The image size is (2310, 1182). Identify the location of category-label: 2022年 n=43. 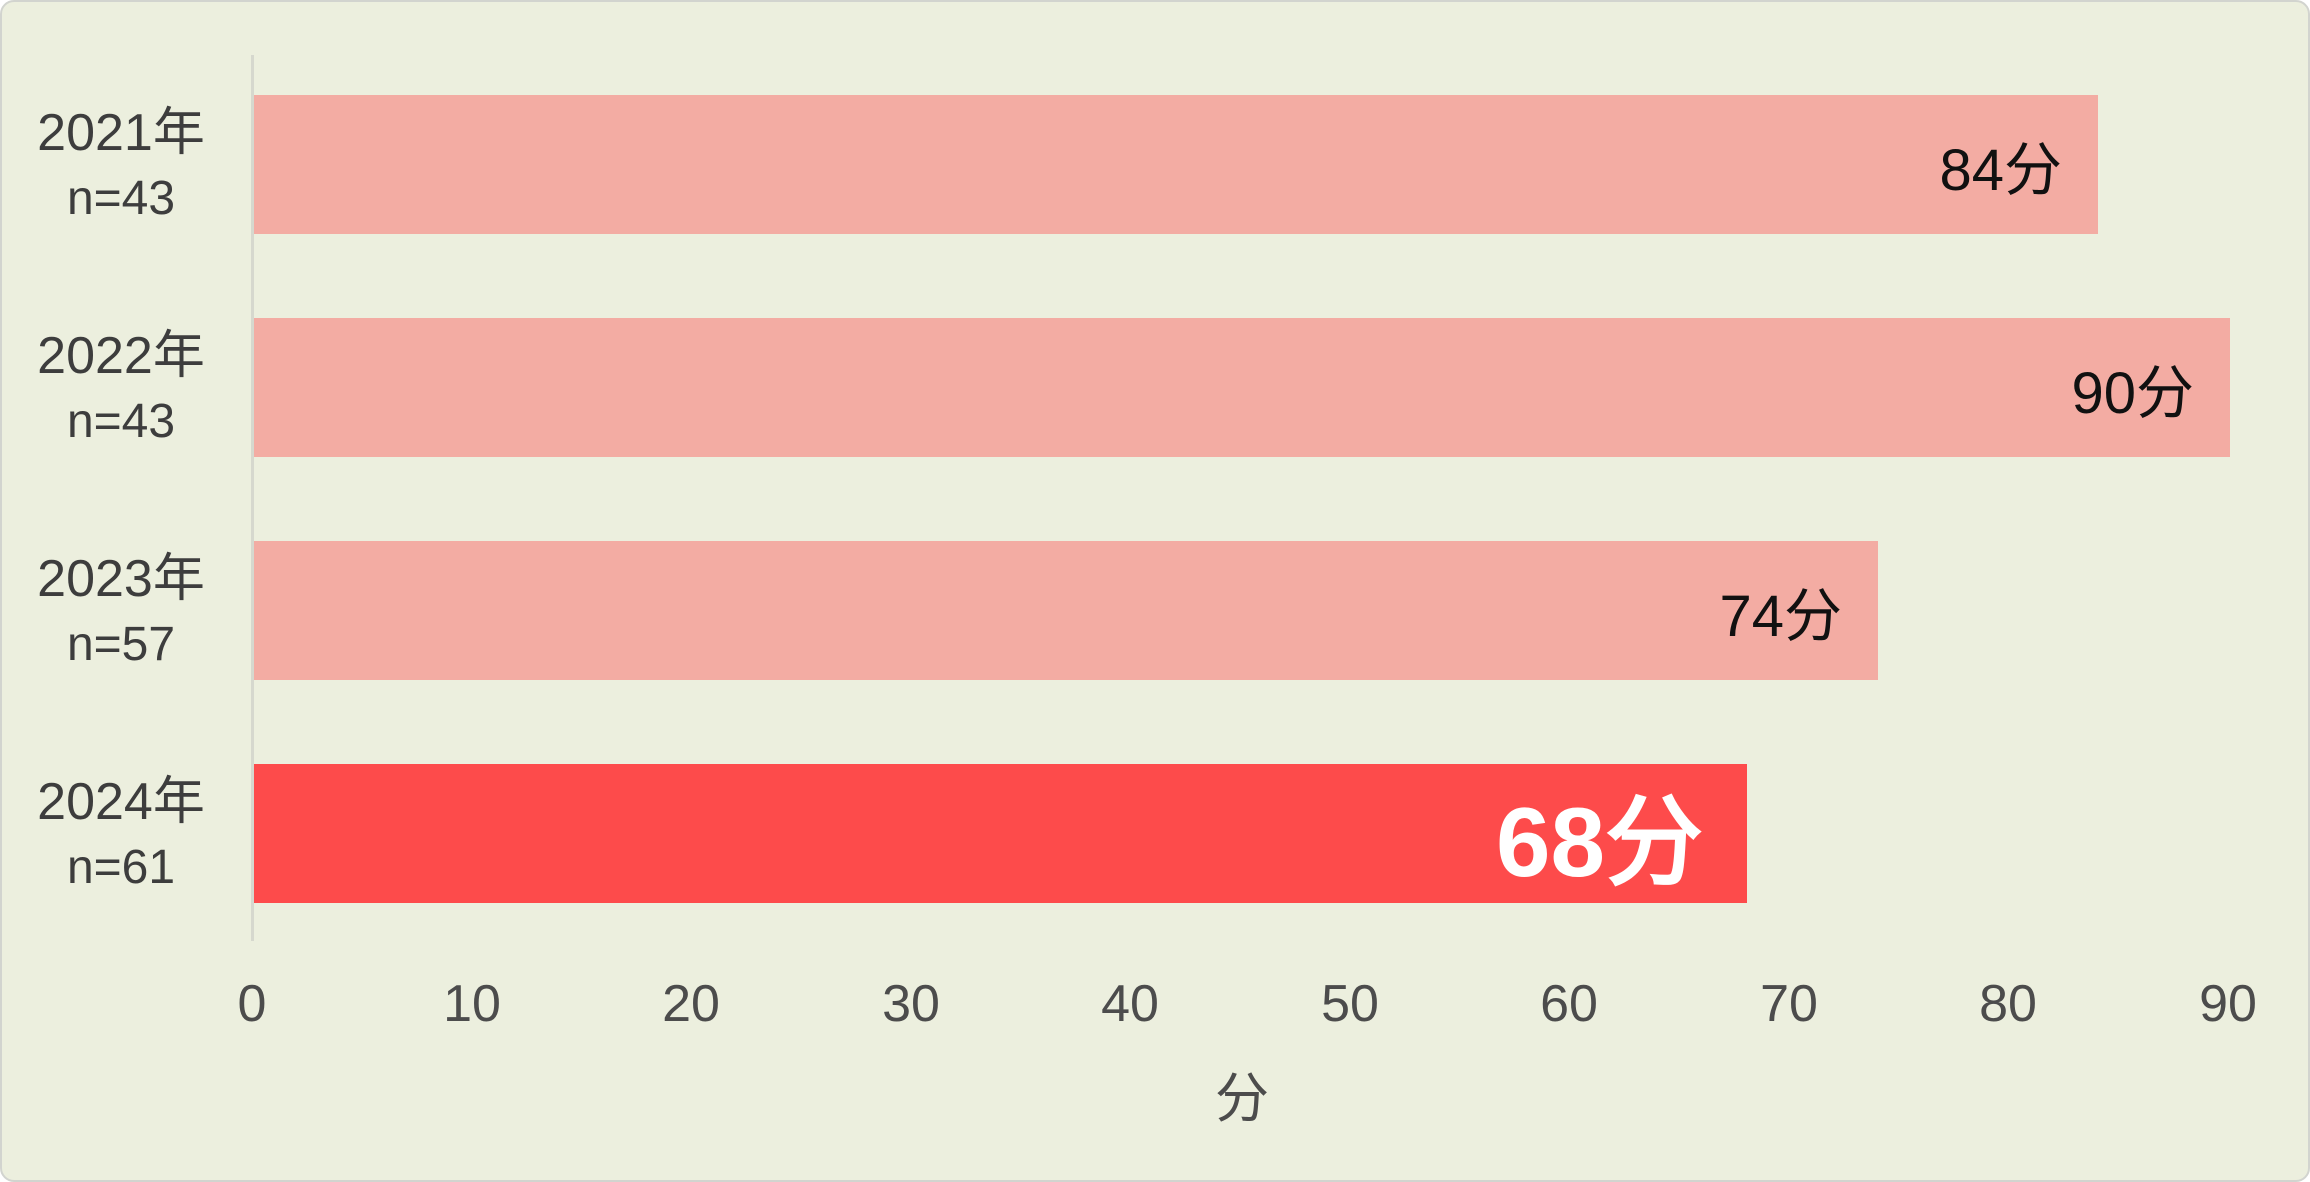
(121, 387).